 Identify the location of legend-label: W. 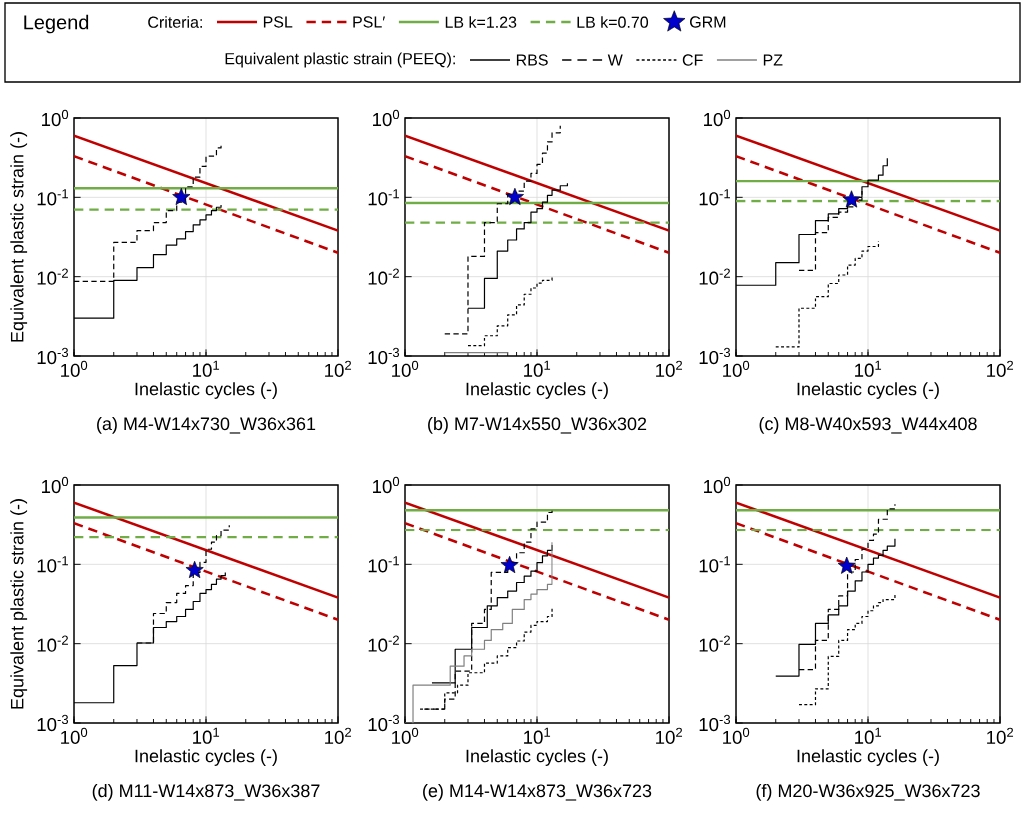
(615, 60).